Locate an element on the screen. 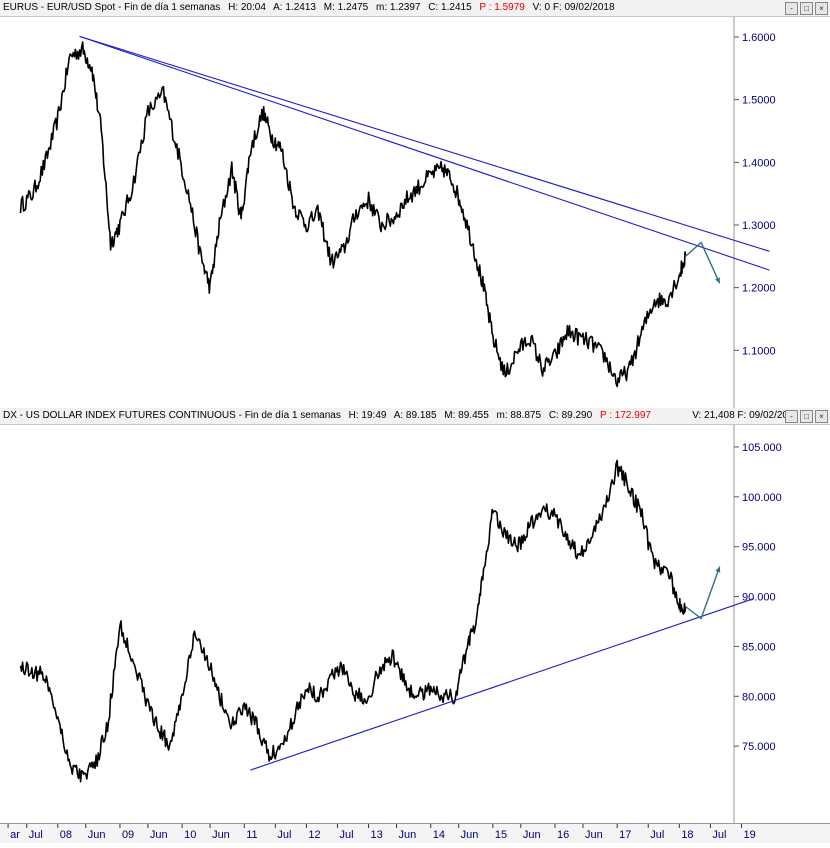 The width and height of the screenshot is (830, 848). dx-projection-arrowhead is located at coordinates (718, 569).